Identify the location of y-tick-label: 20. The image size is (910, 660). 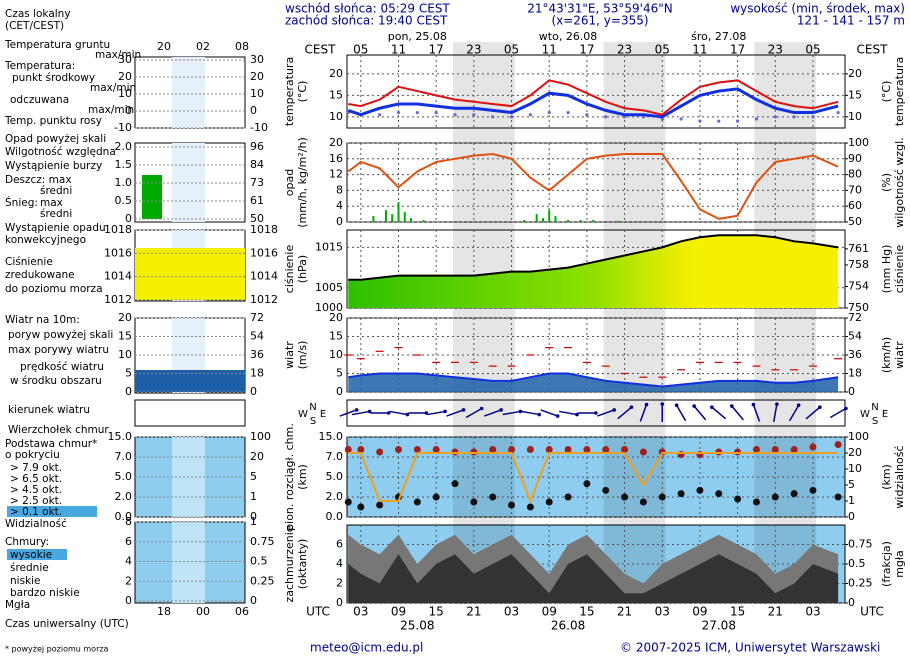
(336, 317).